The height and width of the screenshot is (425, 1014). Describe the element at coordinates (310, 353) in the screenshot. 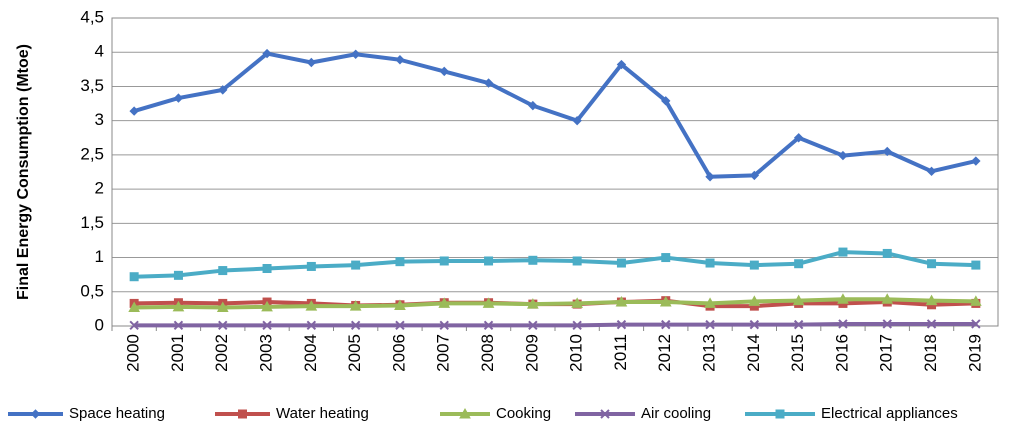

I see `x-tick-label: 2004` at that location.